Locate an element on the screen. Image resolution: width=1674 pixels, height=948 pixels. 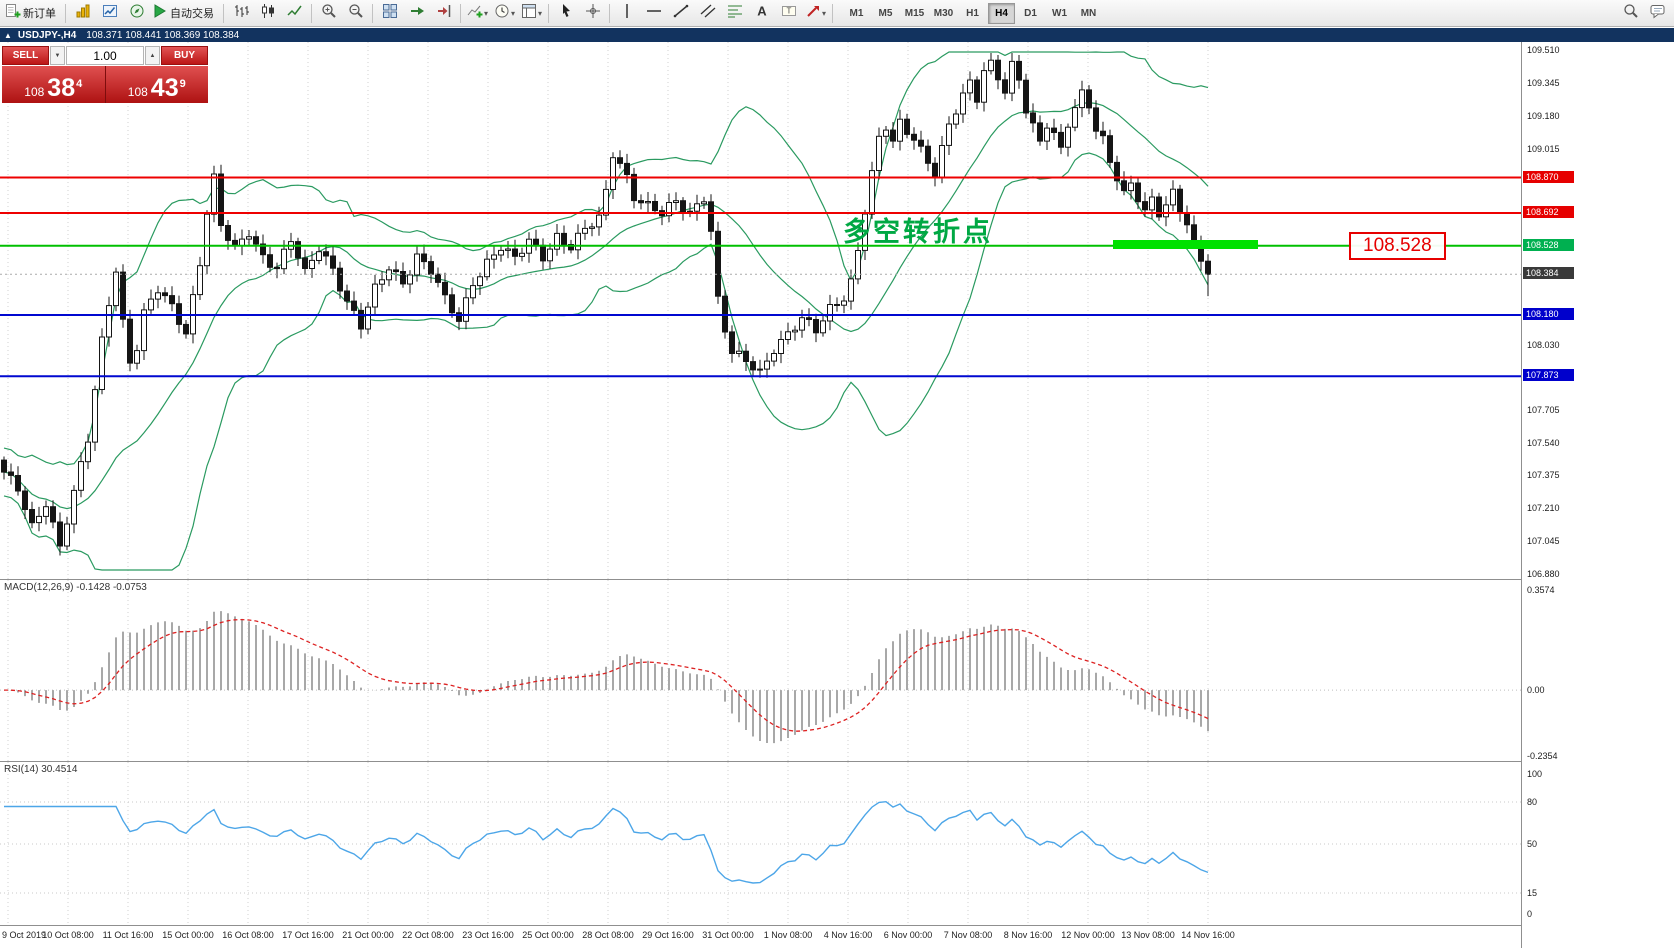
timeframe-M1: M1 is located at coordinates (856, 13).